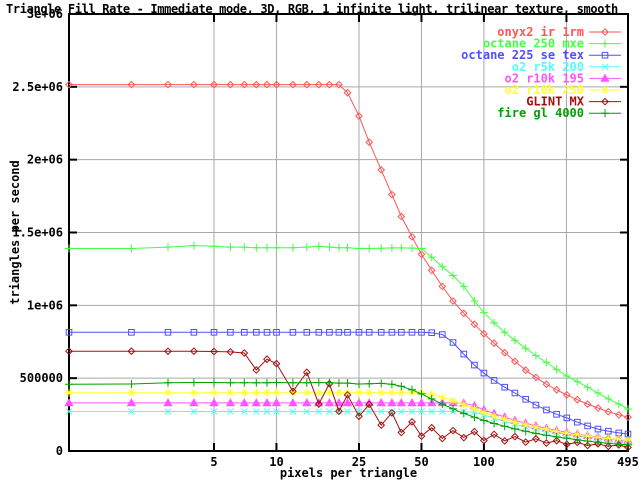 The width and height of the screenshot is (640, 480). I want to click on legend-label: o2 r10k 195, so click(544, 78).